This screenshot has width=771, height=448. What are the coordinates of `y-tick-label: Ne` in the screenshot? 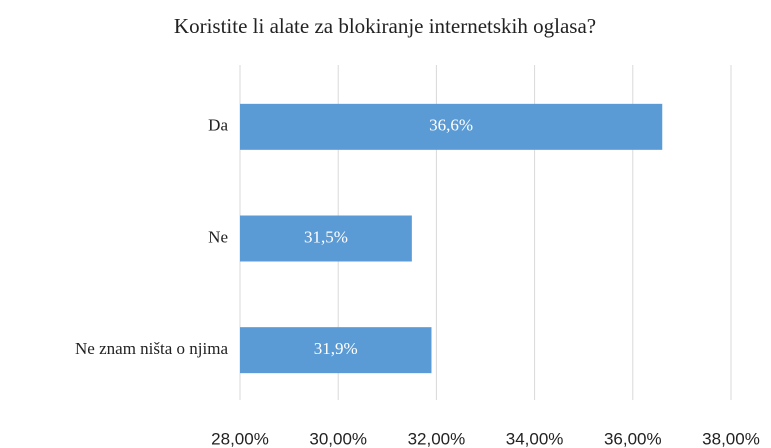 It's located at (218, 236).